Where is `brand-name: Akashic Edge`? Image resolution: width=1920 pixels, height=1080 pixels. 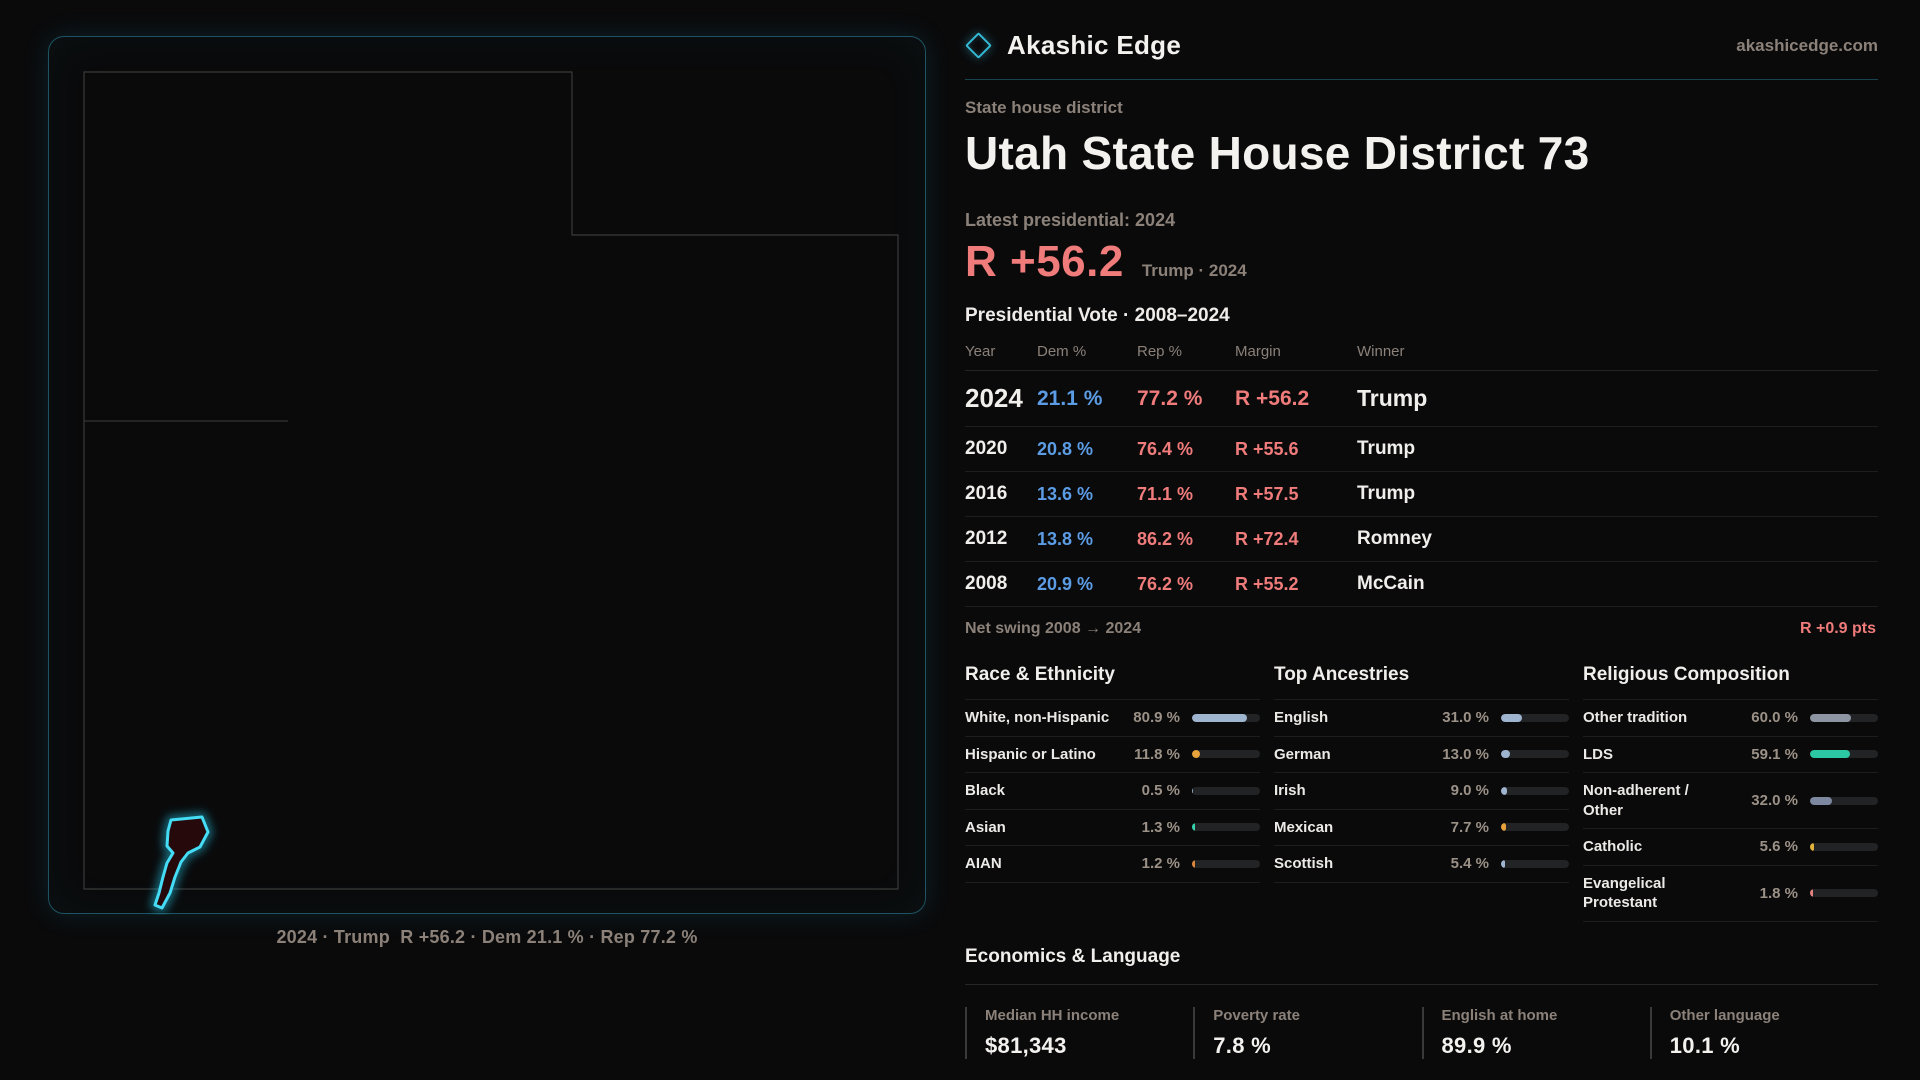 brand-name: Akashic Edge is located at coordinates (1094, 45).